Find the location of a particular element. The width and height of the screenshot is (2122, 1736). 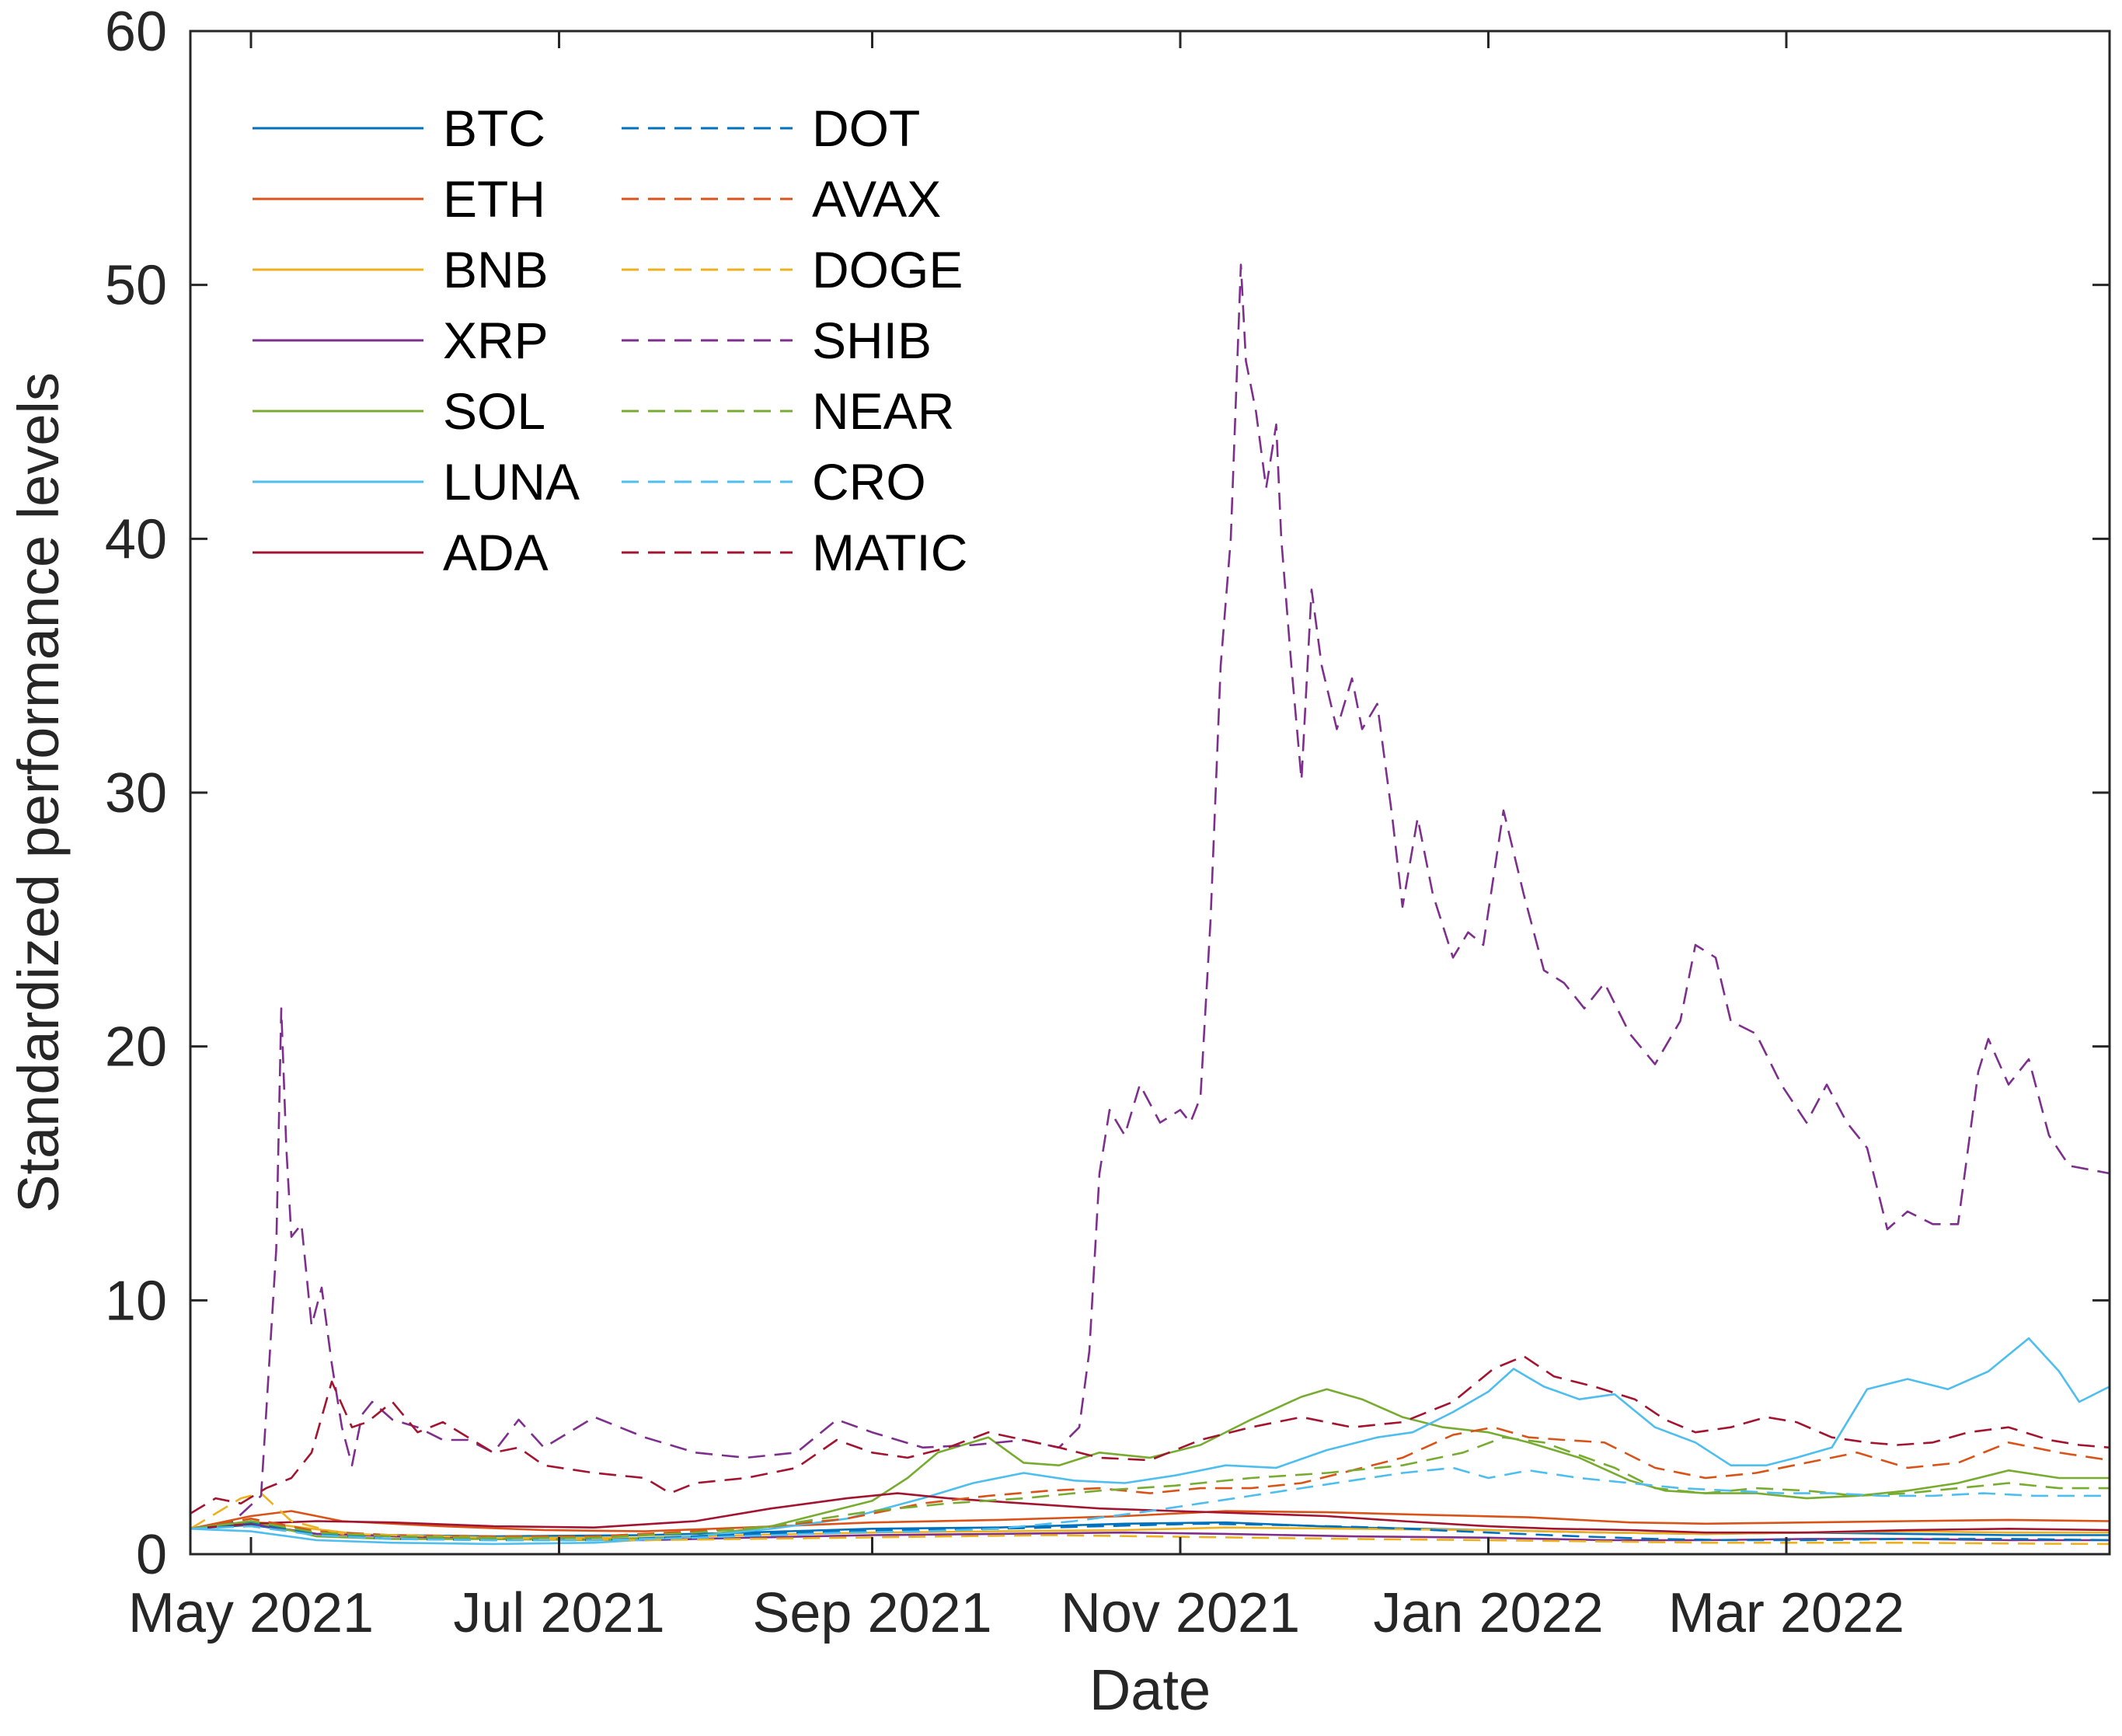

series-line-matic is located at coordinates (1150, 1435).